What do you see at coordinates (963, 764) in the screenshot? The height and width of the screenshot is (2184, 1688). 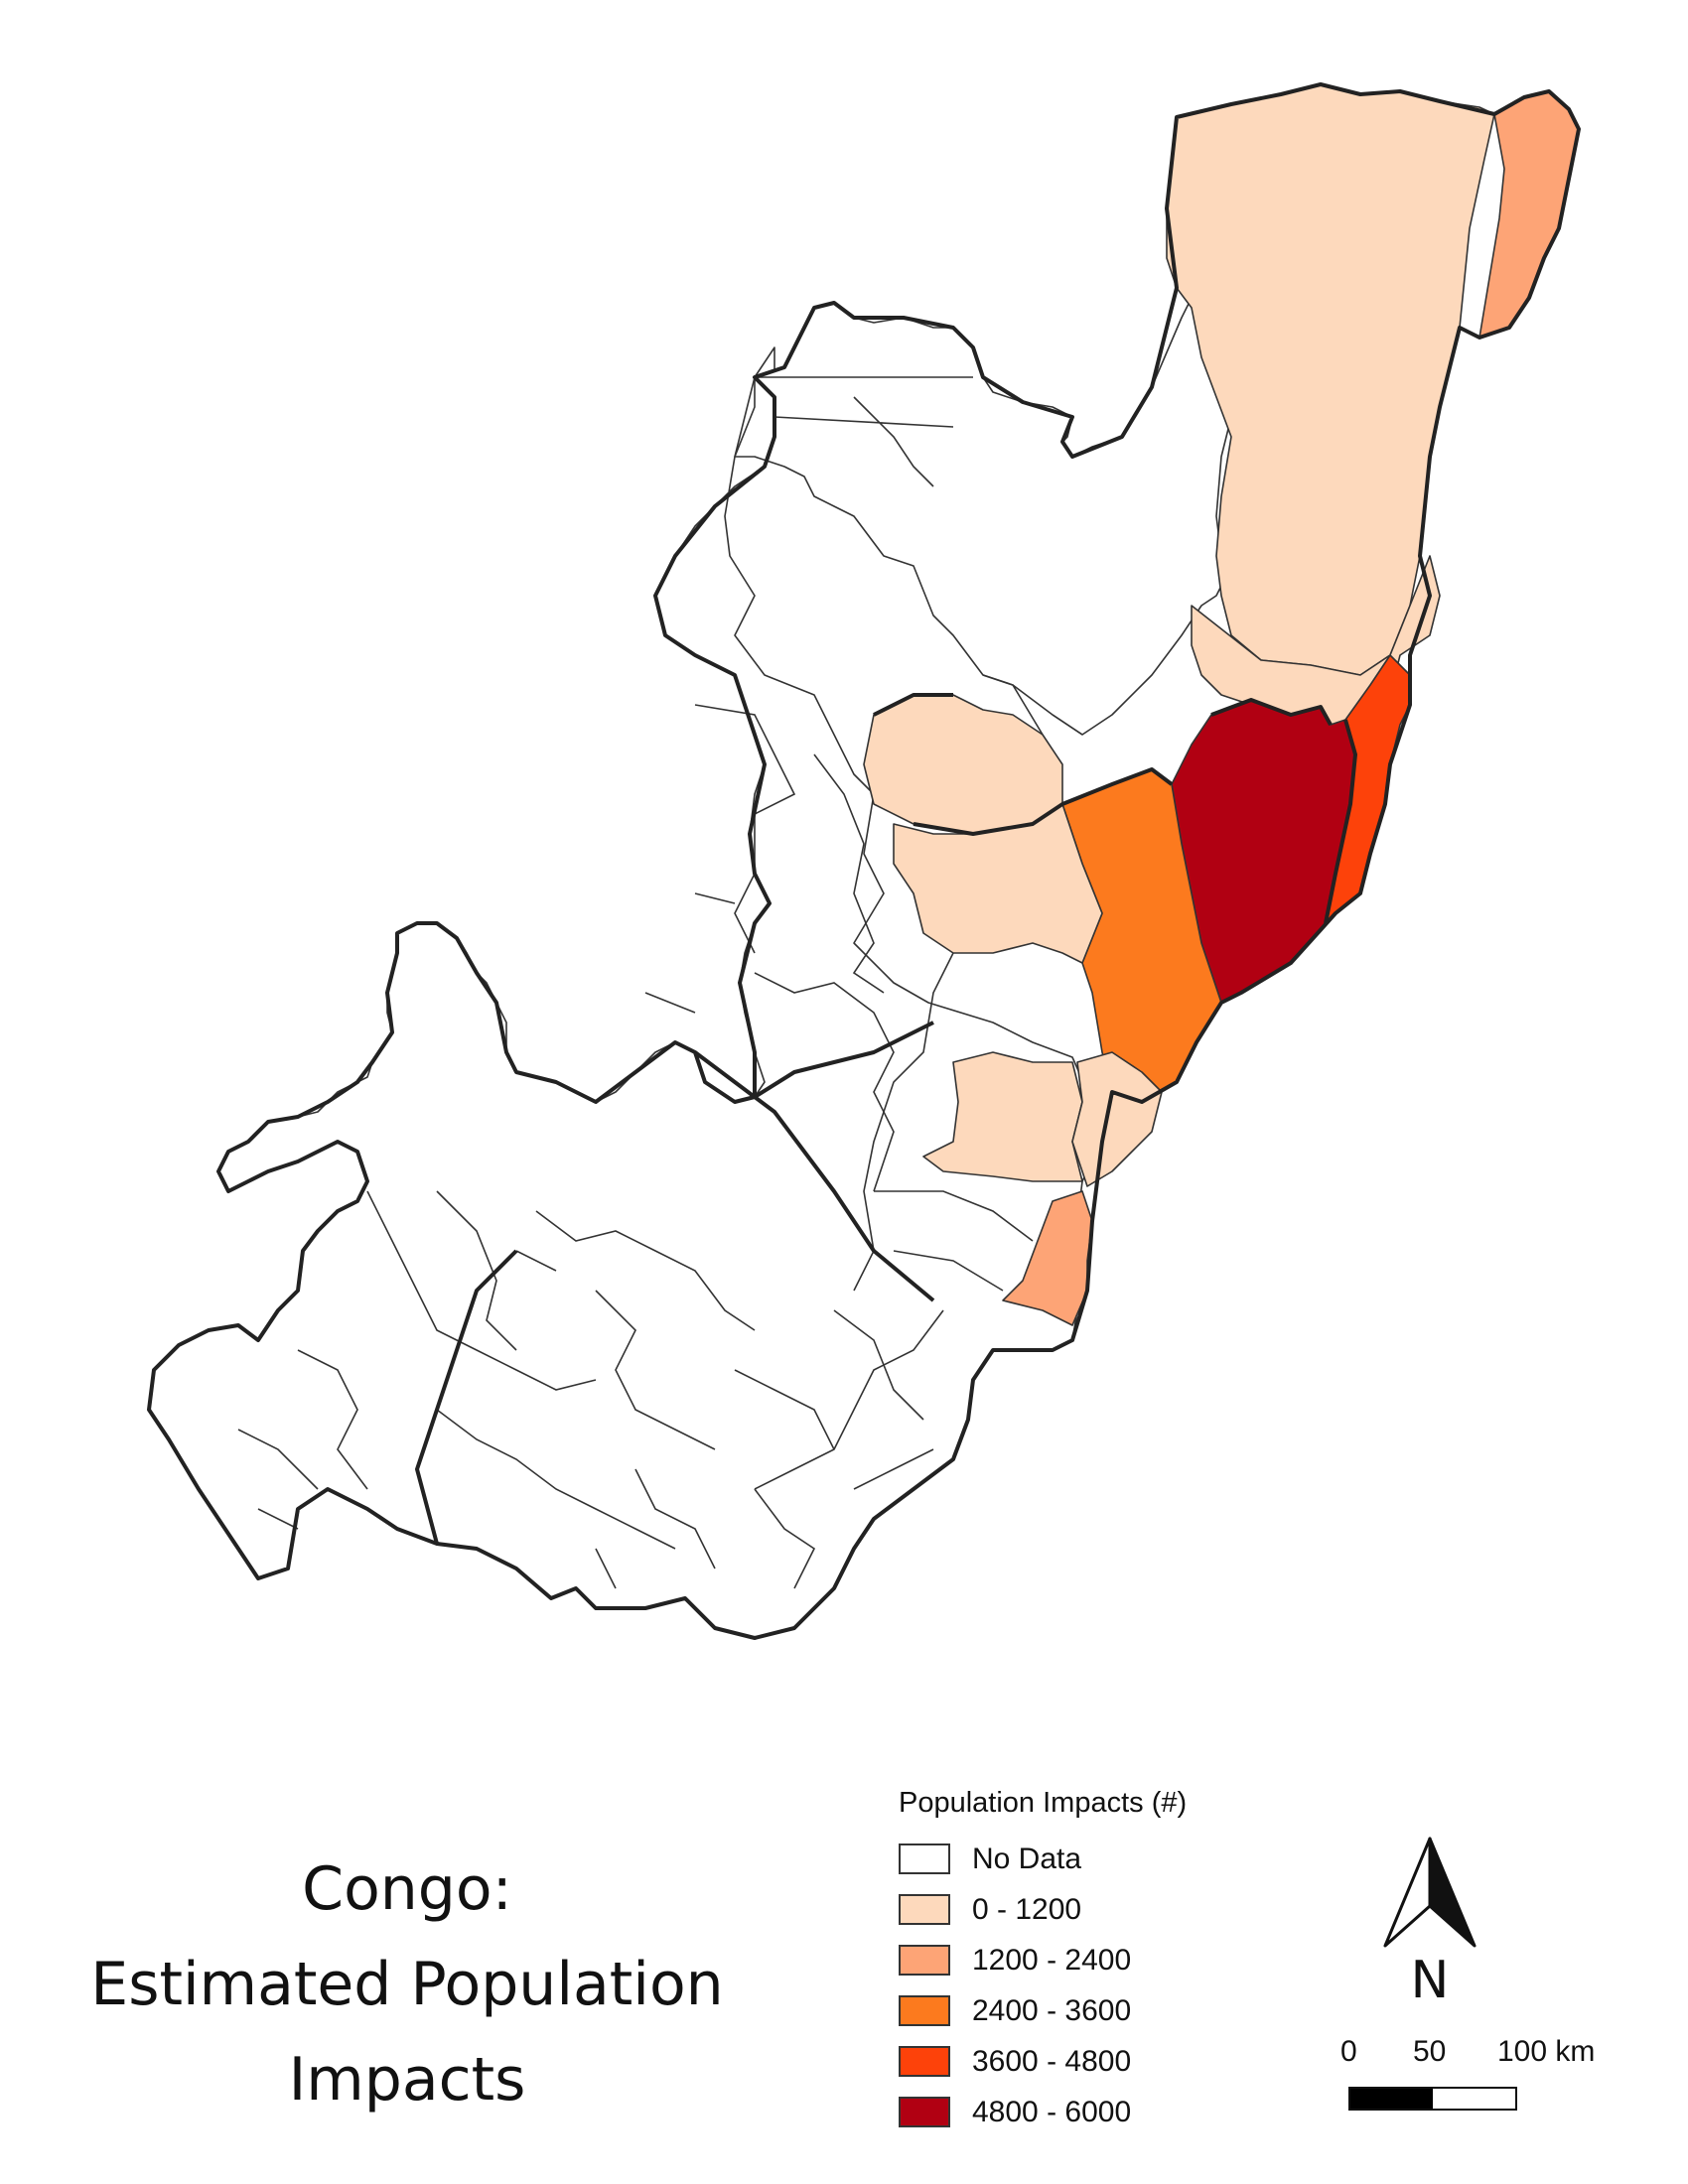 I see `region-central-west-a` at bounding box center [963, 764].